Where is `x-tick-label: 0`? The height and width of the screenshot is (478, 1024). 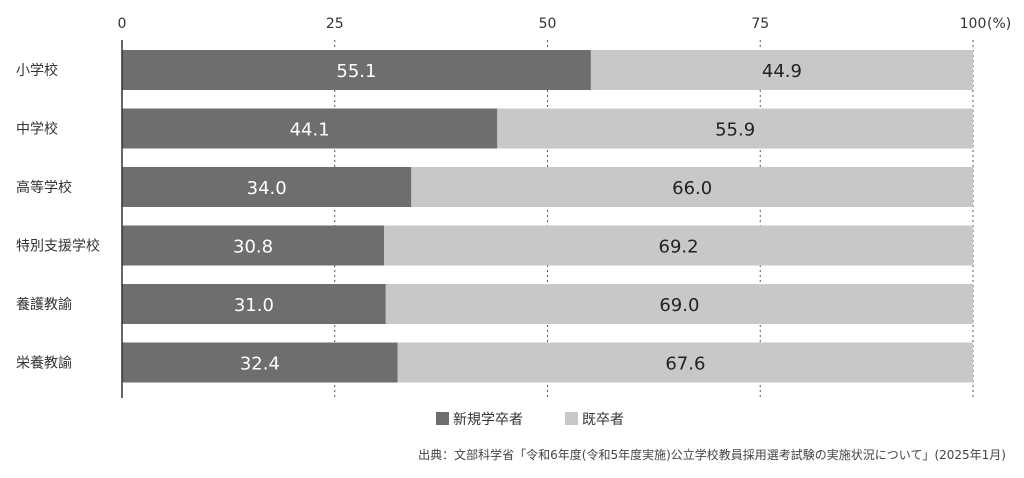
x-tick-label: 0 is located at coordinates (122, 24).